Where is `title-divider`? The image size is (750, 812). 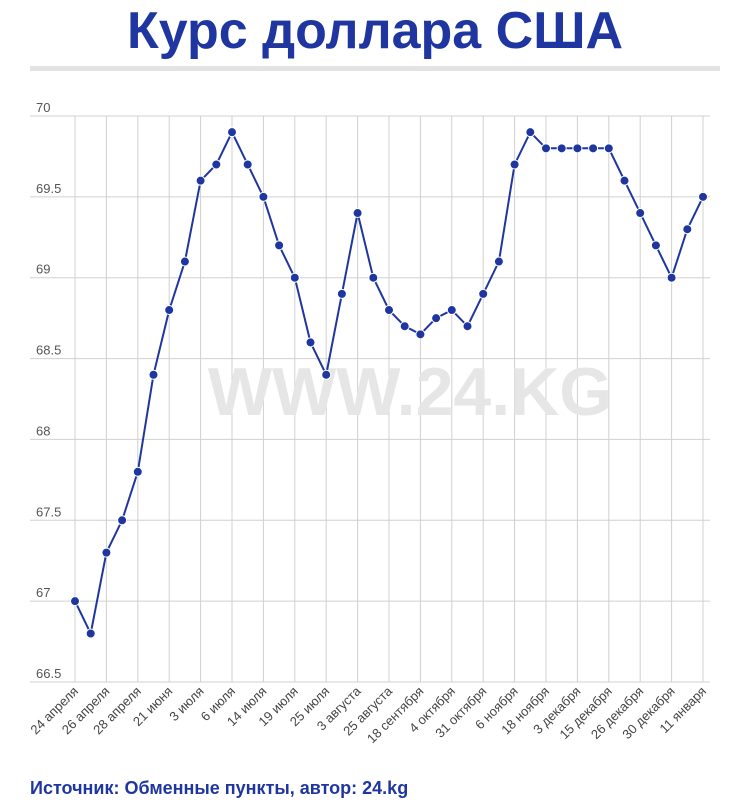
title-divider is located at coordinates (375, 68).